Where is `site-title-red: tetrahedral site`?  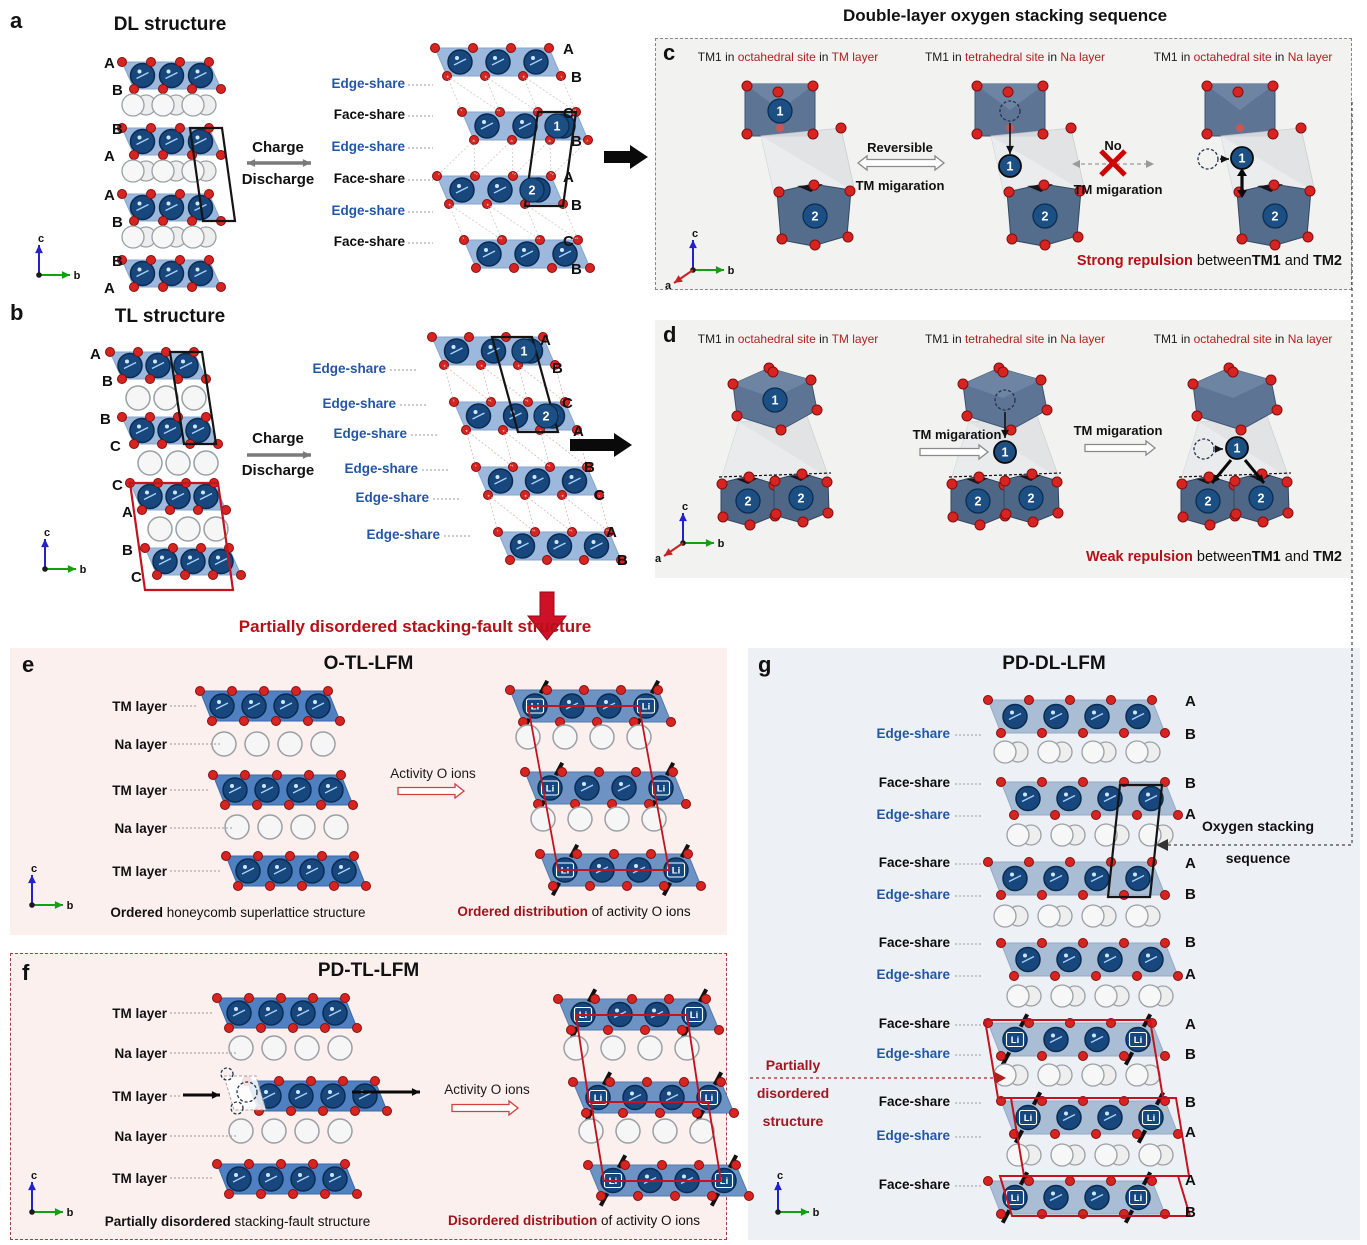 site-title-red: tetrahedral site is located at coordinates (1004, 339).